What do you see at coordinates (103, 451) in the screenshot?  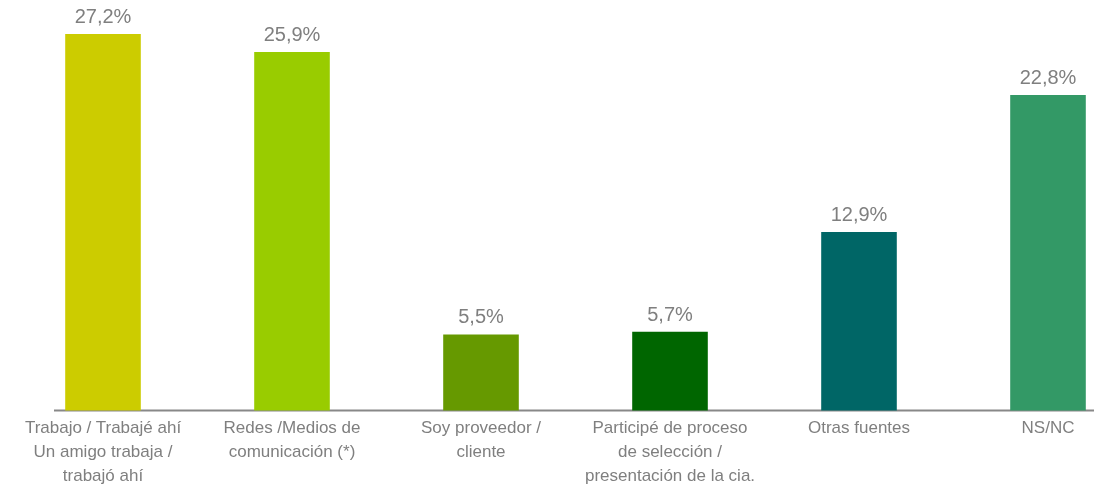 I see `x-tick-label: Trabajo / Trabajé ahí Un amigo trabaja / trabajó ahí` at bounding box center [103, 451].